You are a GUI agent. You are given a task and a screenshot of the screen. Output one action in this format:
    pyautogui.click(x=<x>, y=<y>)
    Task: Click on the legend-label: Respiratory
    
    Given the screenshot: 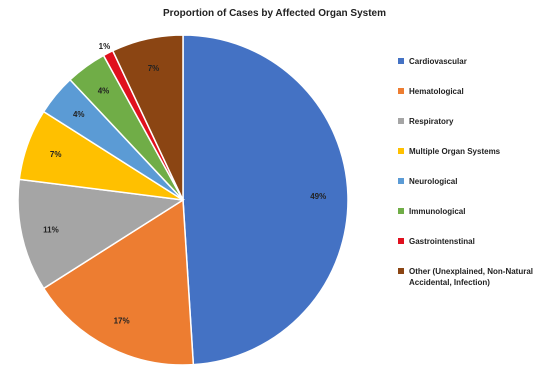 What is the action you would take?
    pyautogui.click(x=431, y=121)
    